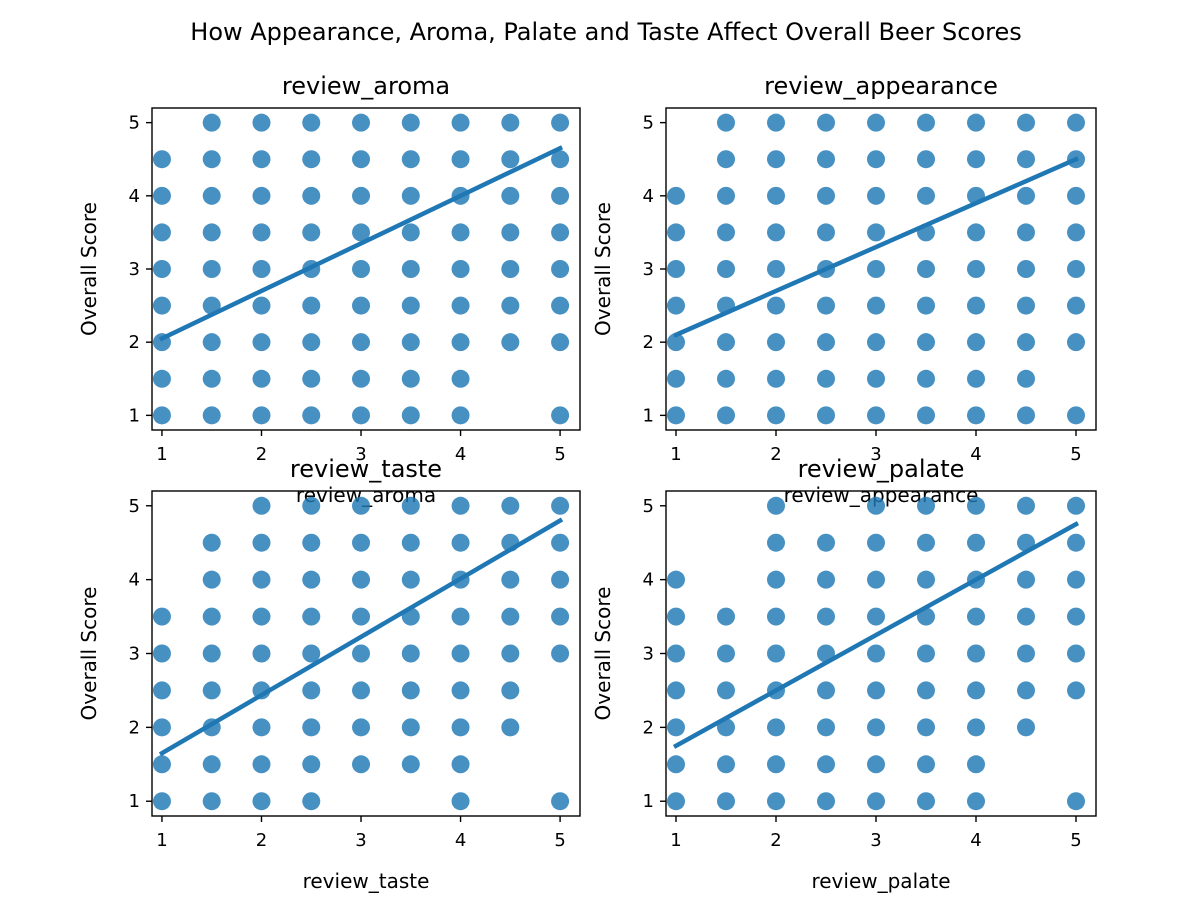 Image resolution: width=1182 pixels, height=915 pixels. Describe the element at coordinates (366, 881) in the screenshot. I see `x-axis-label: review_taste` at that location.